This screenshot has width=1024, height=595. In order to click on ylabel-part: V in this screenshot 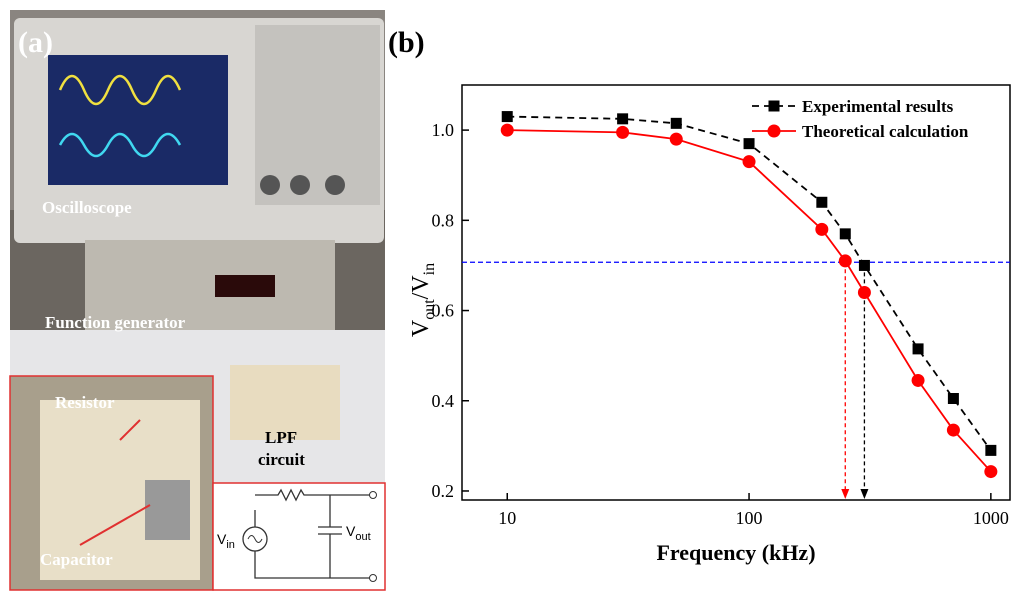, I will do `click(421, 328)`.